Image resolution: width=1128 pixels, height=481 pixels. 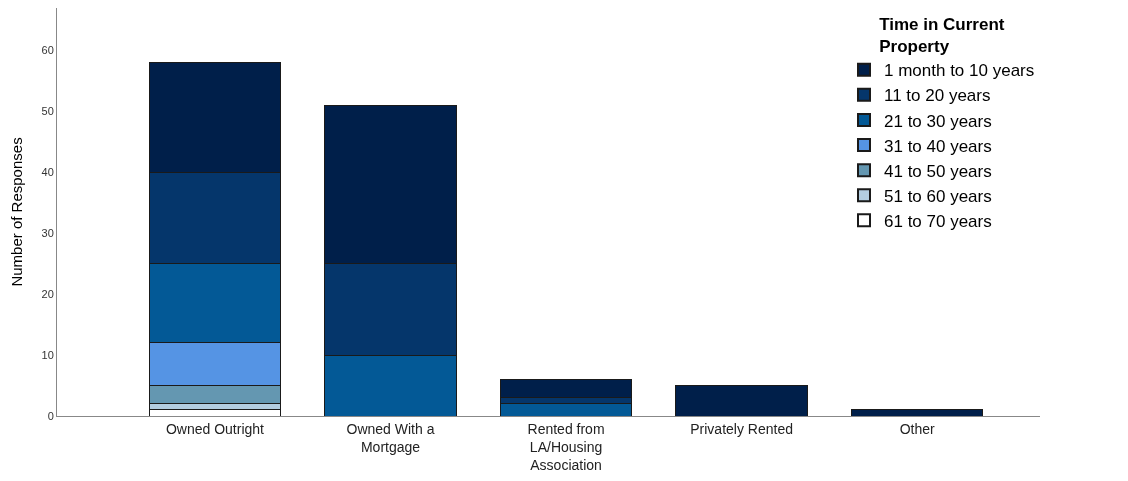 I want to click on x-tick-label: Rented from LA/Housing Association, so click(x=566, y=447).